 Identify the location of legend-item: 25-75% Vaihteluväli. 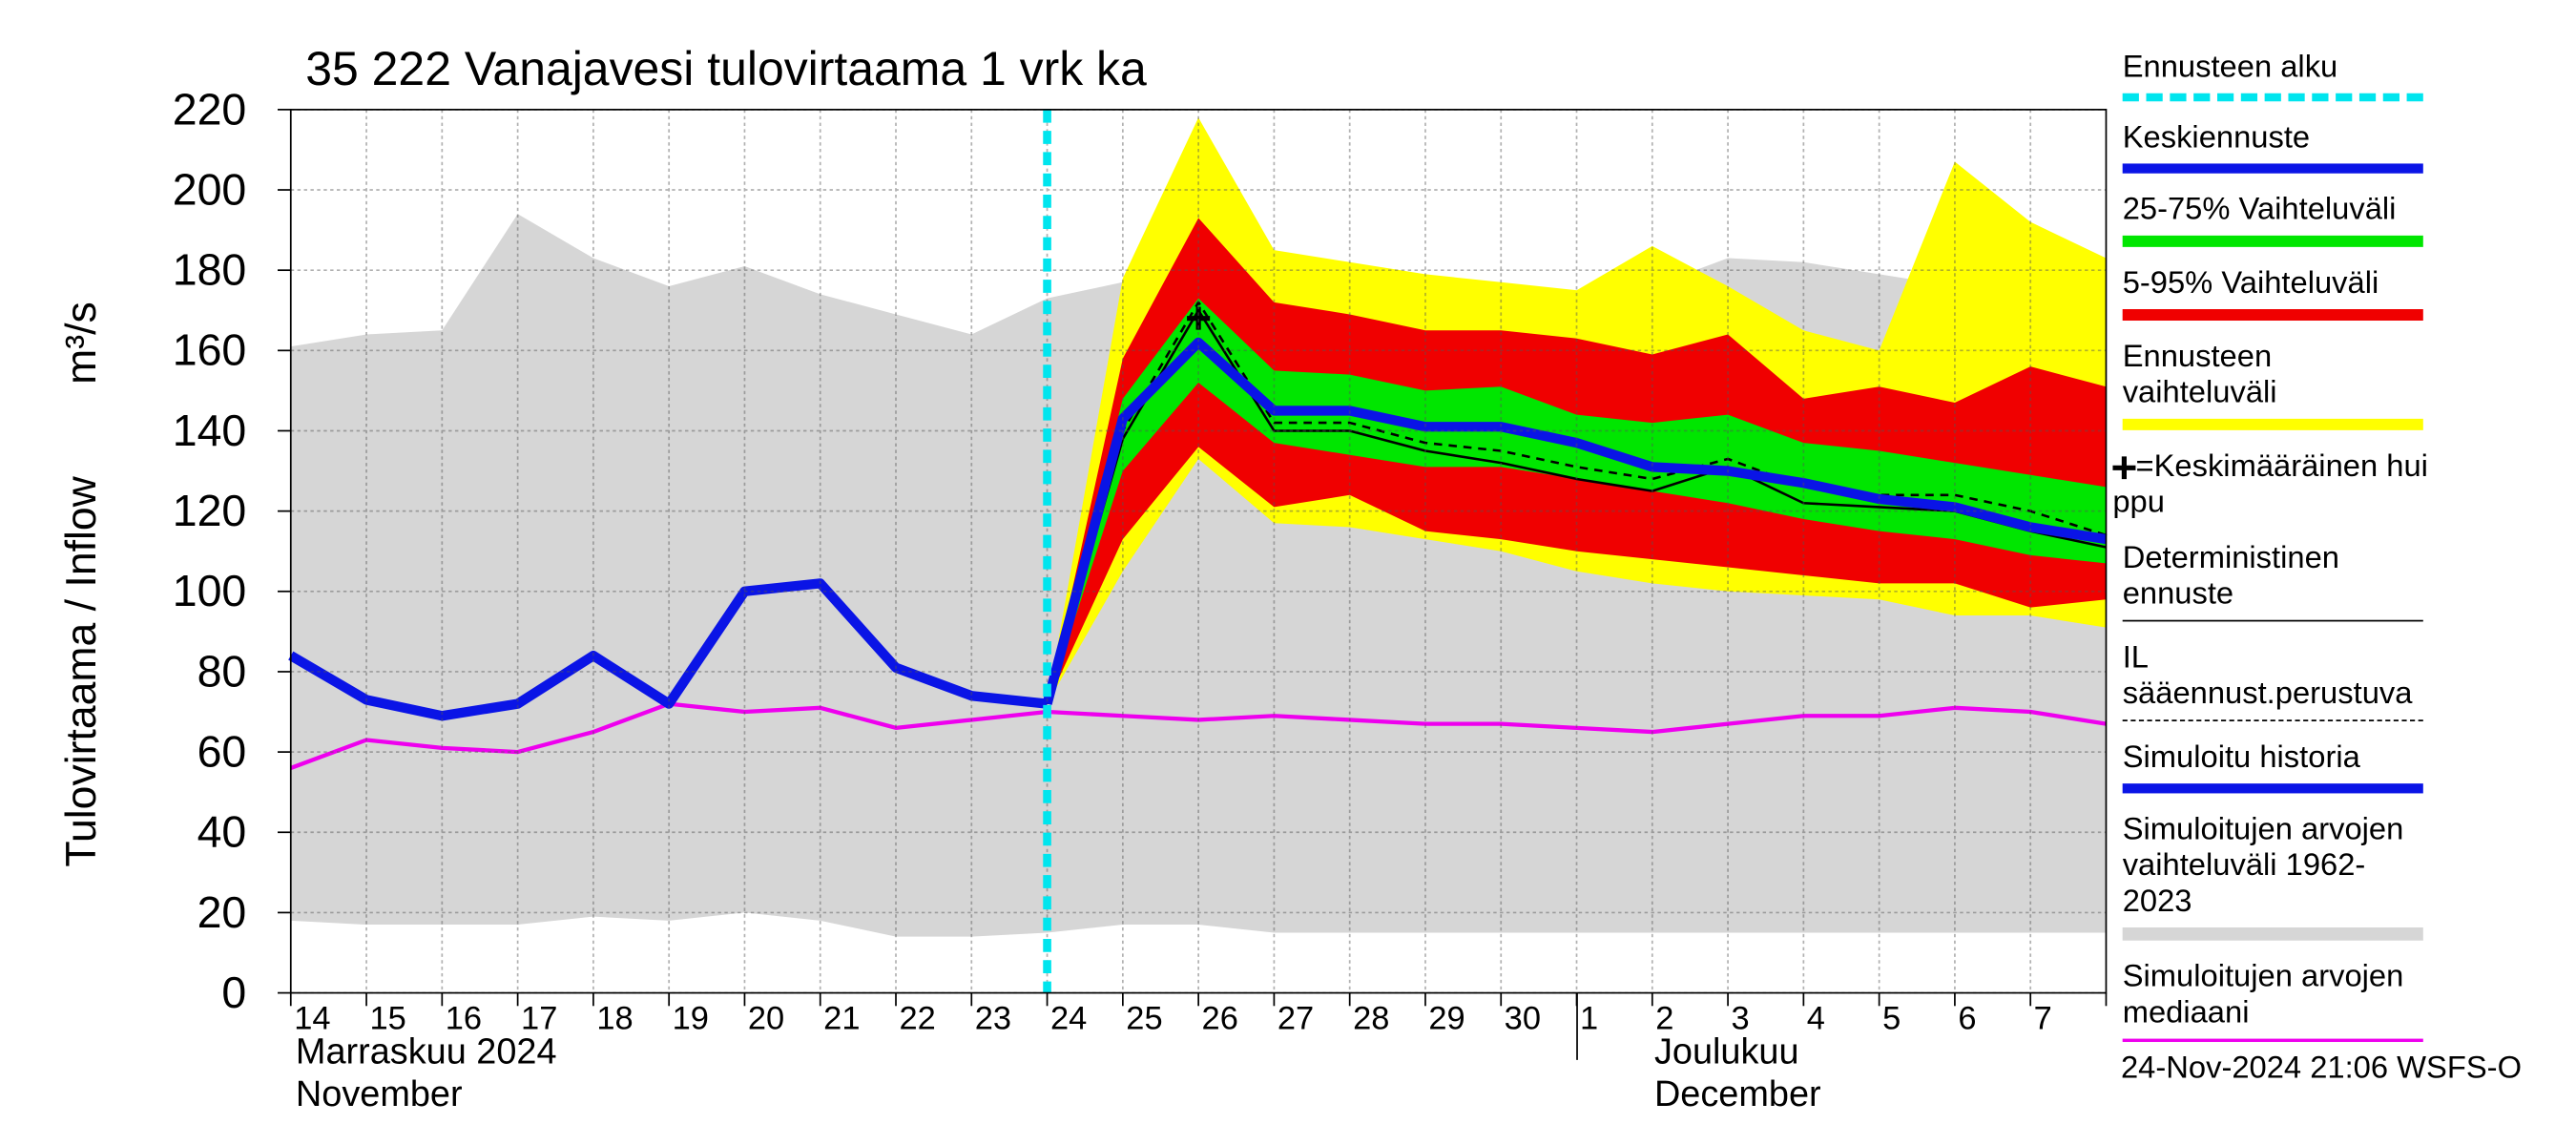
(2275, 220).